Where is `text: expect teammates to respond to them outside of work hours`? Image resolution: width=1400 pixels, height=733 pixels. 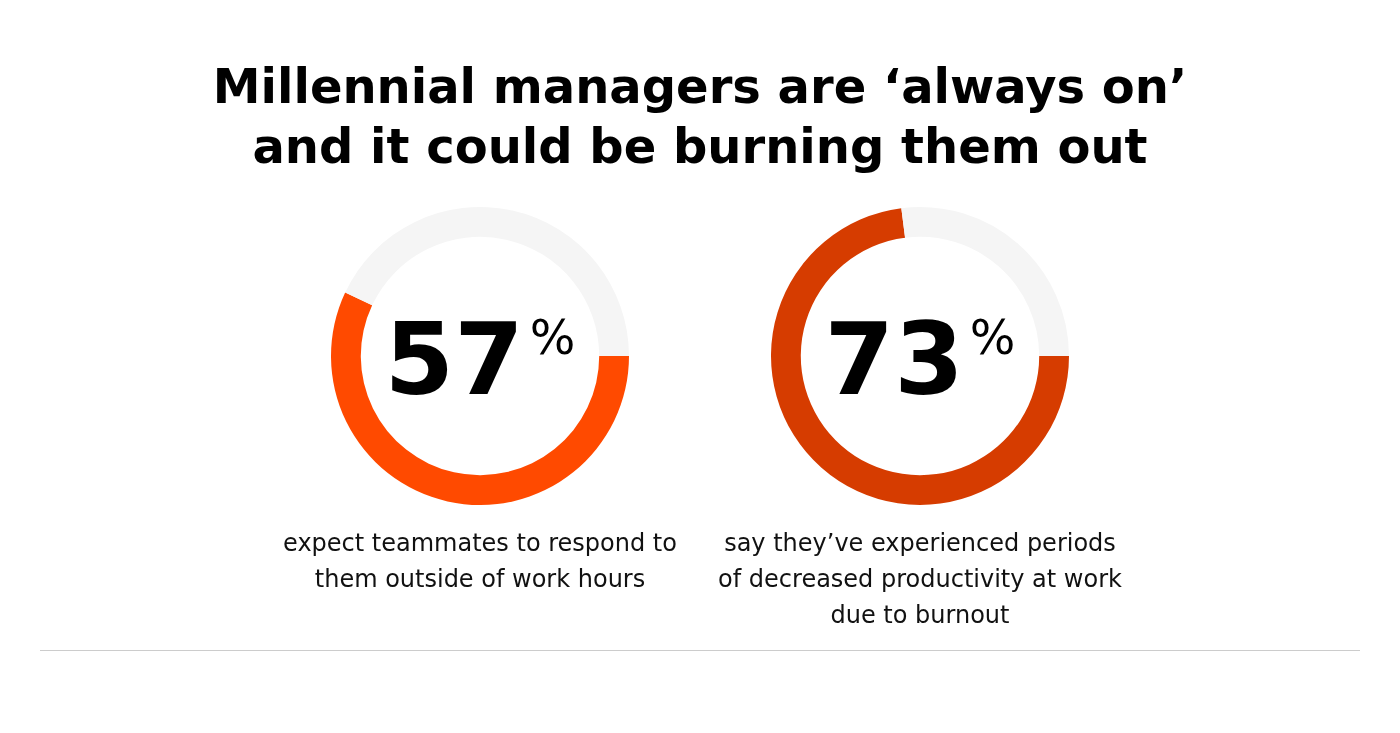
text: expect teammates to respond to them outside of work hours is located at coordinates (480, 561).